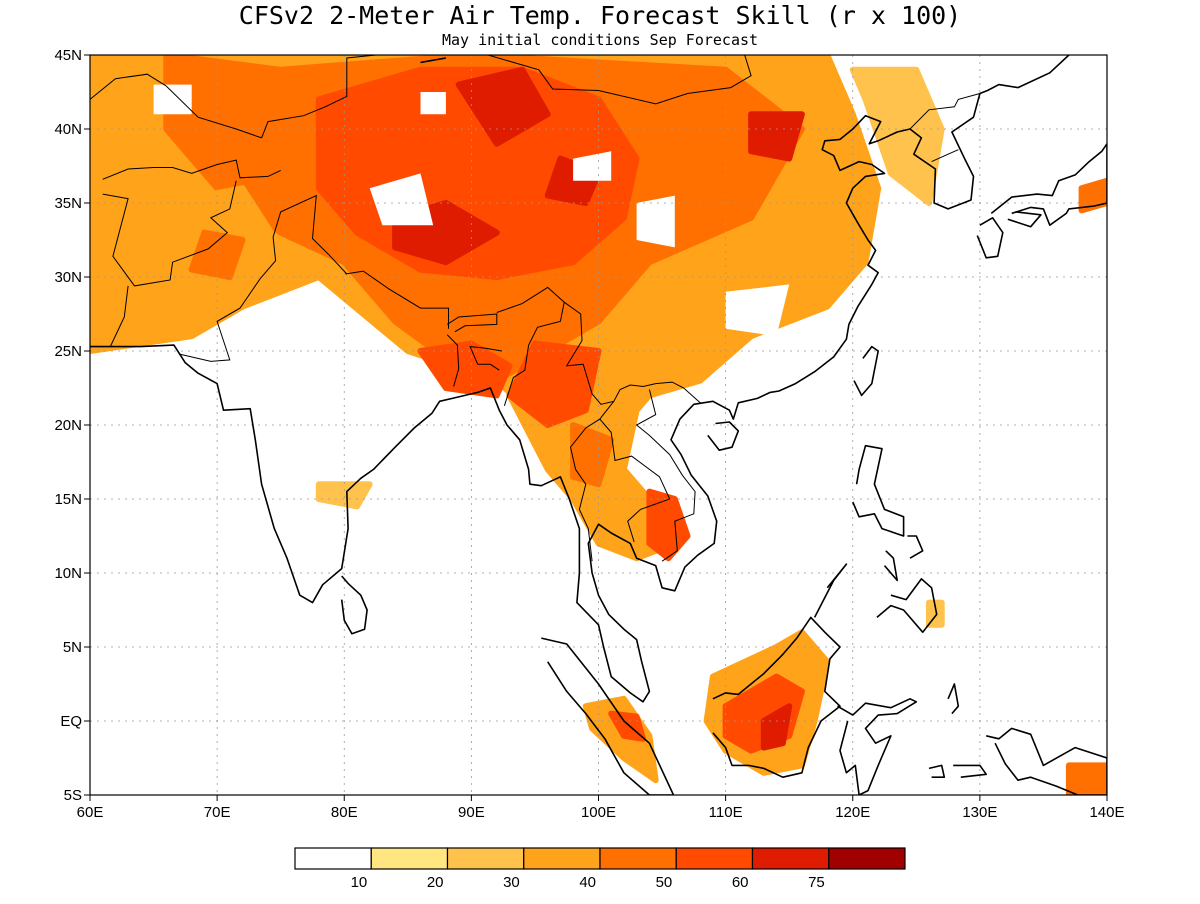 This screenshot has width=1200, height=904. I want to click on map-subtitle: May initial conditions Sep Forecast, so click(600, 40).